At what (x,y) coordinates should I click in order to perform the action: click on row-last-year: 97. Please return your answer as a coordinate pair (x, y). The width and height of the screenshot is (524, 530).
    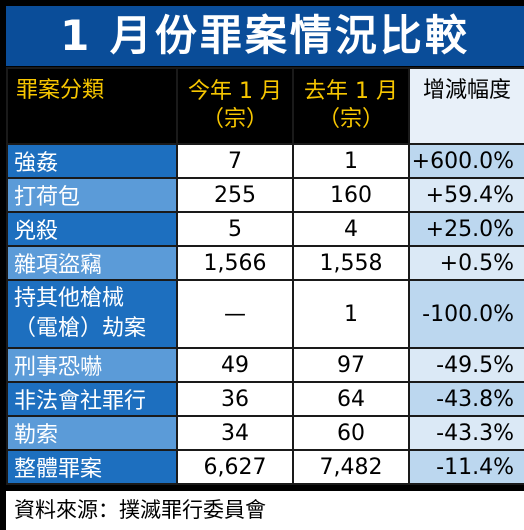
    Looking at the image, I should click on (351, 365).